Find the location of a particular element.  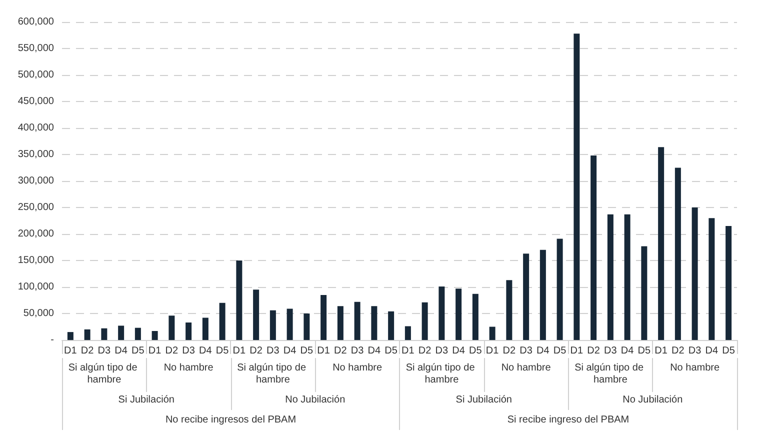

y-tick-label: 500,000 is located at coordinates (36, 75).